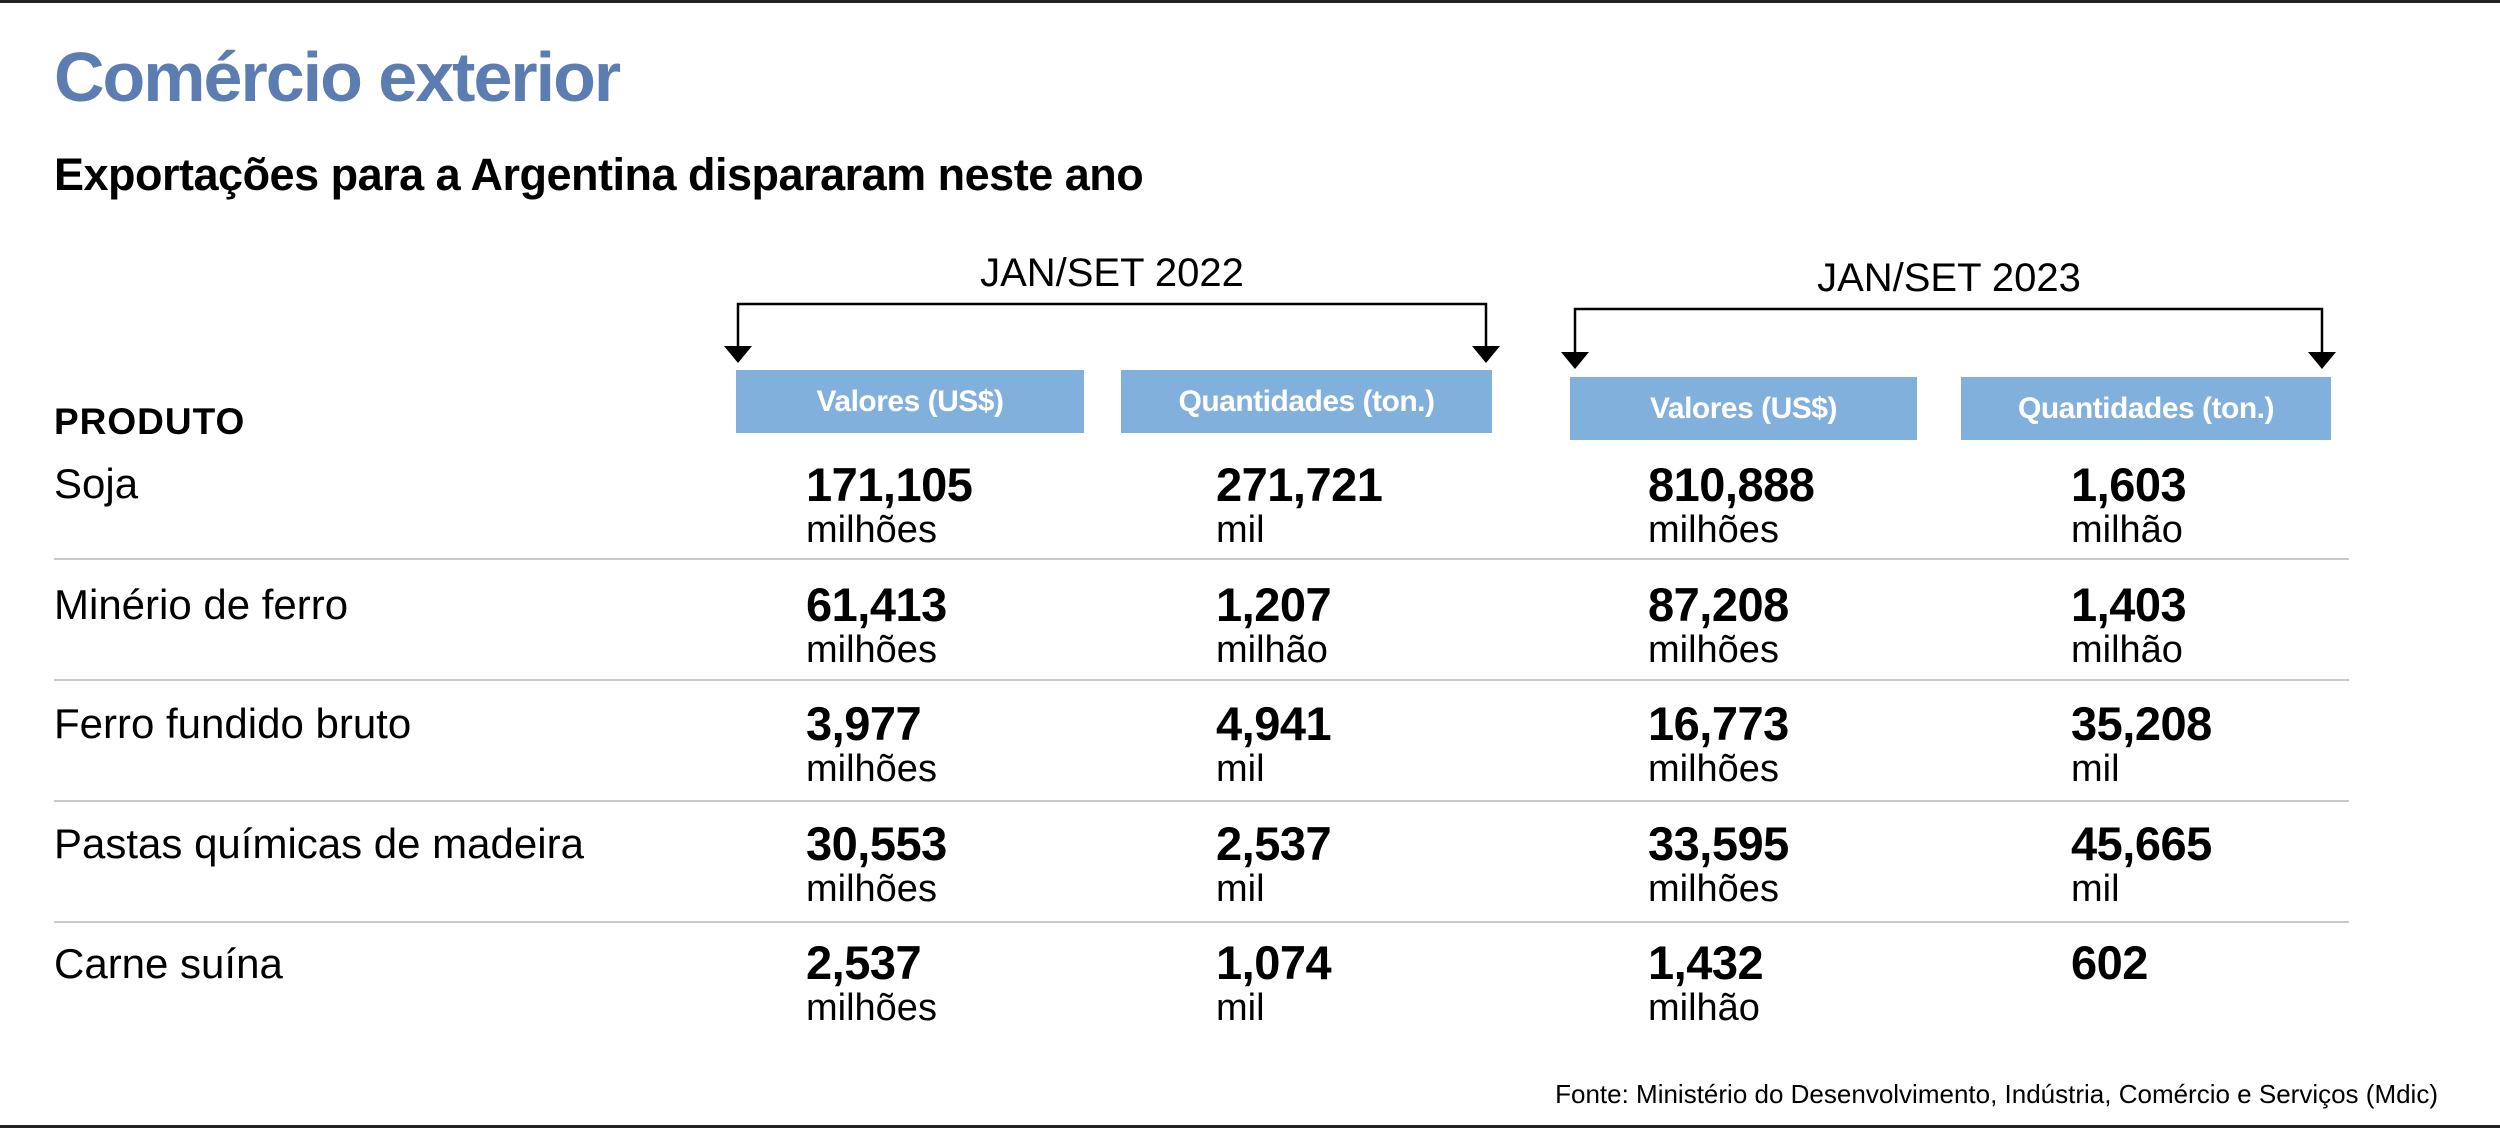  What do you see at coordinates (1731, 484) in the screenshot?
I see `cell-value: 810,888` at bounding box center [1731, 484].